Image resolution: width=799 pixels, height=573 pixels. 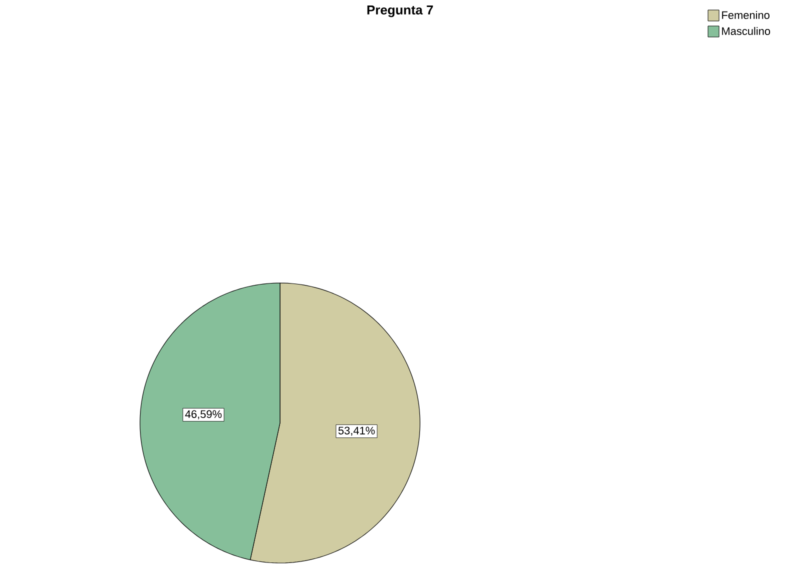 What do you see at coordinates (203, 415) in the screenshot?
I see `data-label: 46,59%` at bounding box center [203, 415].